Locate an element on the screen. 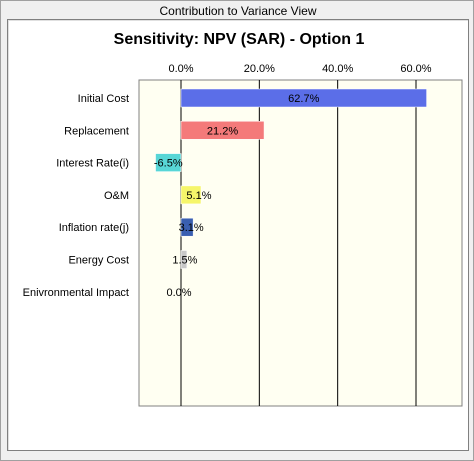  category-label: Inflation rate(j) is located at coordinates (94, 228).